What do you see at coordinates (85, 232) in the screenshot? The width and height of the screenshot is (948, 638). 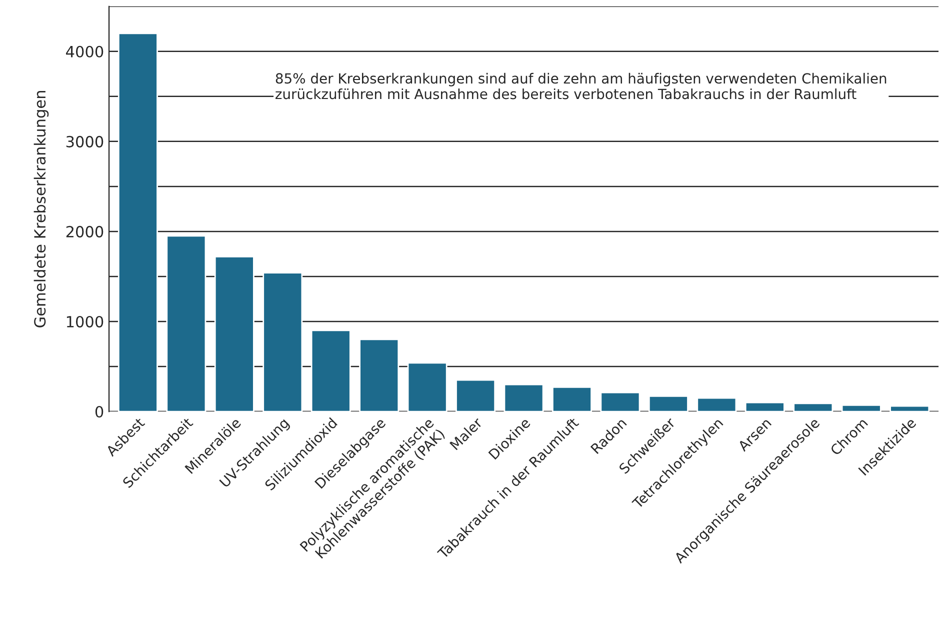 I see `y-tick-label: 2000` at bounding box center [85, 232].